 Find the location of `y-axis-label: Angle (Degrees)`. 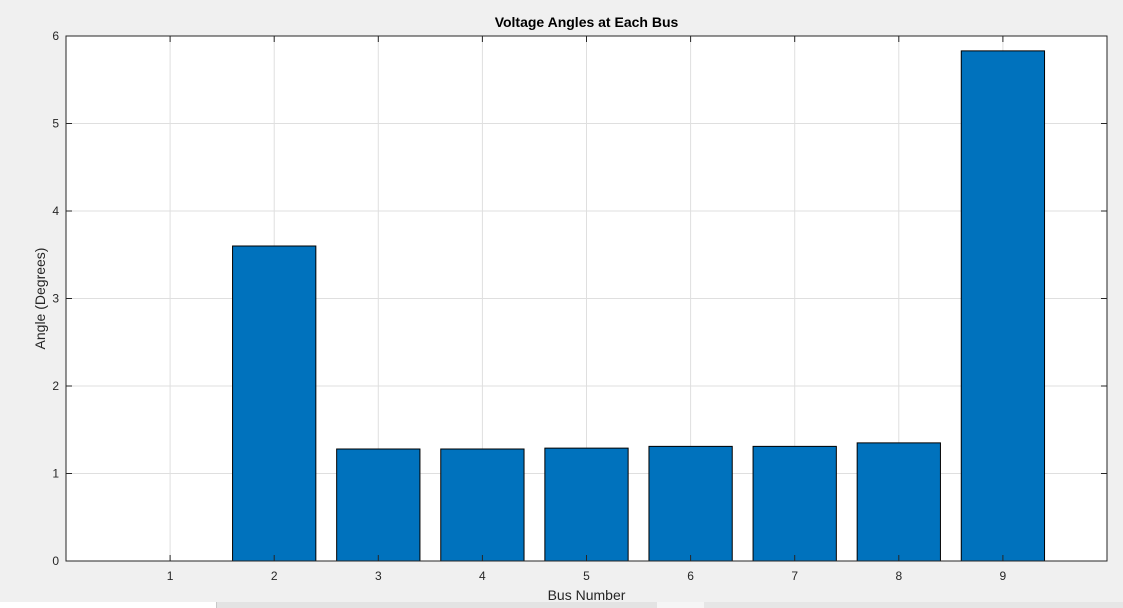

y-axis-label: Angle (Degrees) is located at coordinates (40, 299).